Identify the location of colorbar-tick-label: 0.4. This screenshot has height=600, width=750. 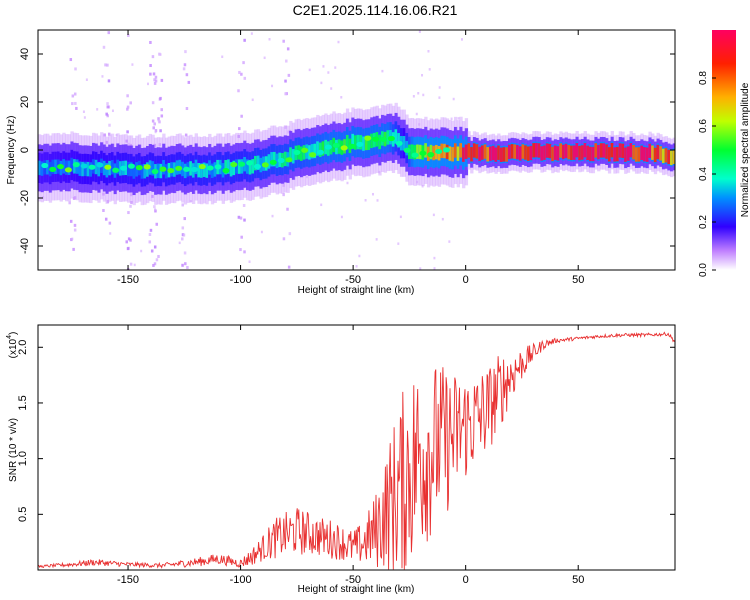
(703, 174).